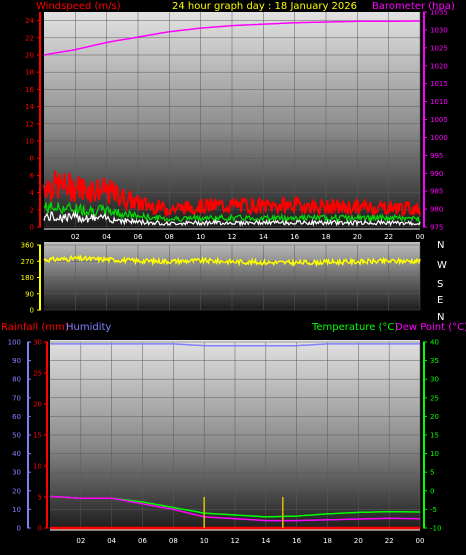 The image size is (466, 555). I want to click on rain-tick-label: 15, so click(37, 436).